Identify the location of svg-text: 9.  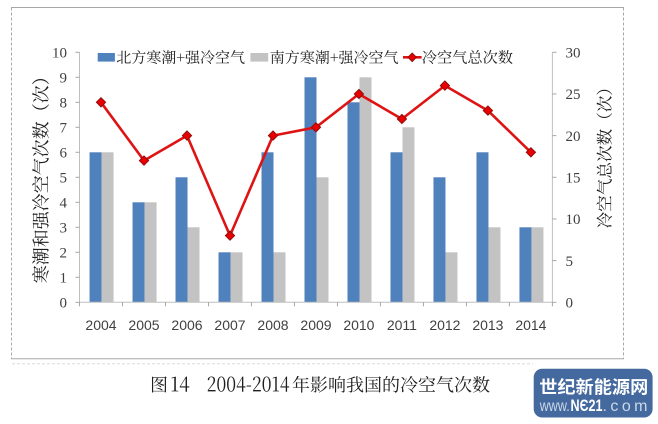
(64, 79).